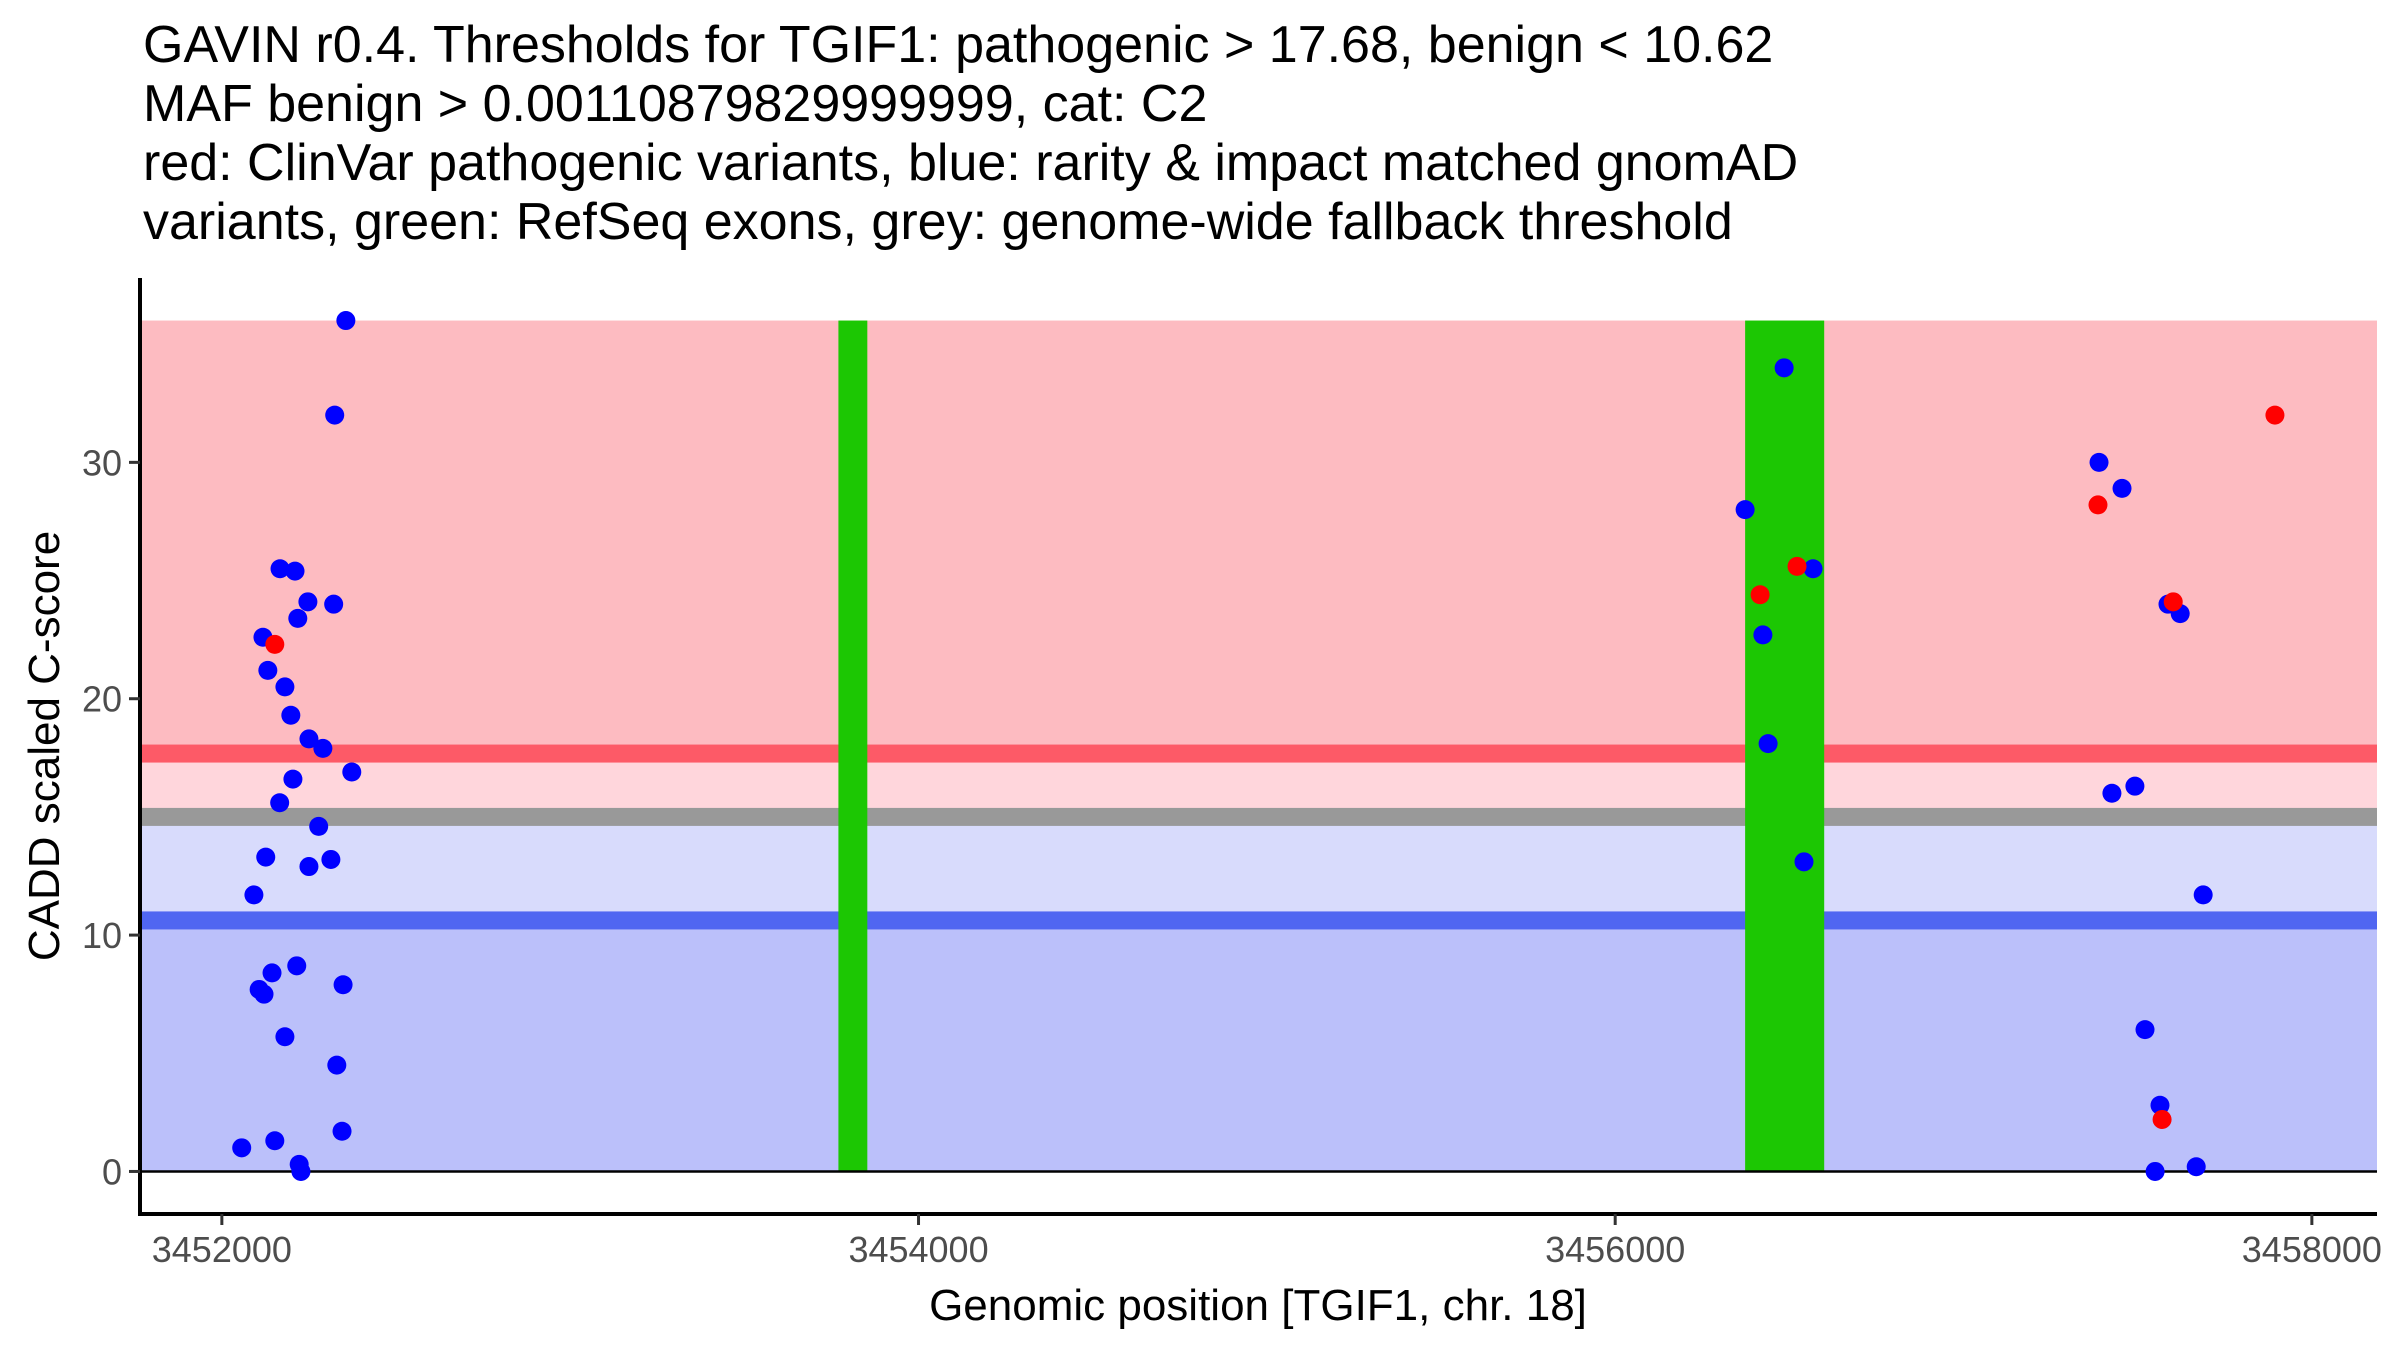 This screenshot has width=2400, height=1350. I want to click on y-tick-label: 10, so click(102, 935).